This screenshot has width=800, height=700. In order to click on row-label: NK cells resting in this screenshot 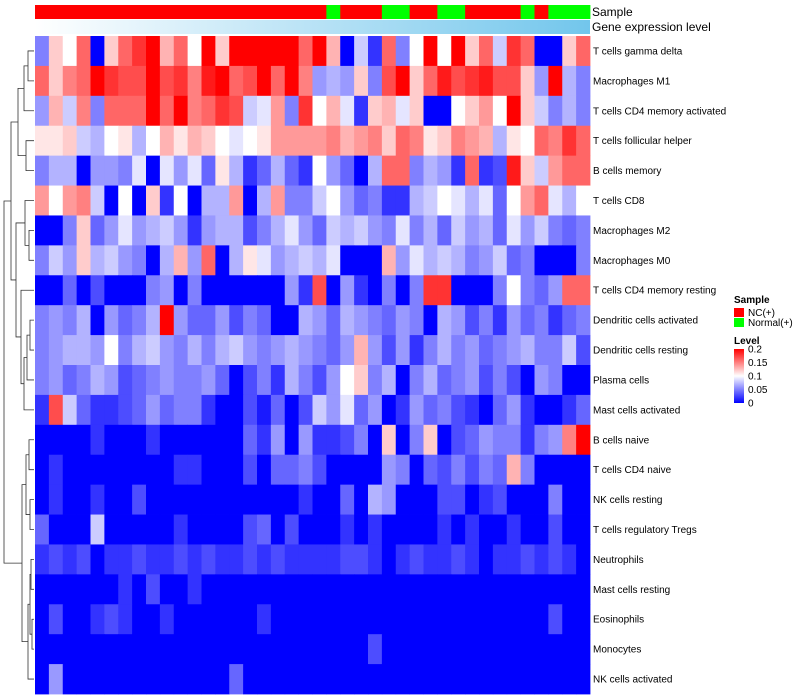, I will do `click(627, 500)`.